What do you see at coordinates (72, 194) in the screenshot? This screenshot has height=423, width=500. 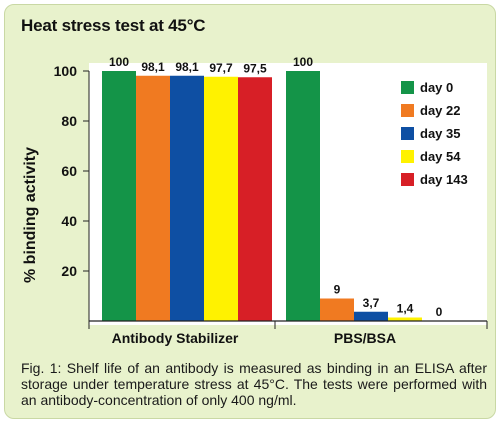 I see `y-axis: 20 40 60 80 100` at bounding box center [72, 194].